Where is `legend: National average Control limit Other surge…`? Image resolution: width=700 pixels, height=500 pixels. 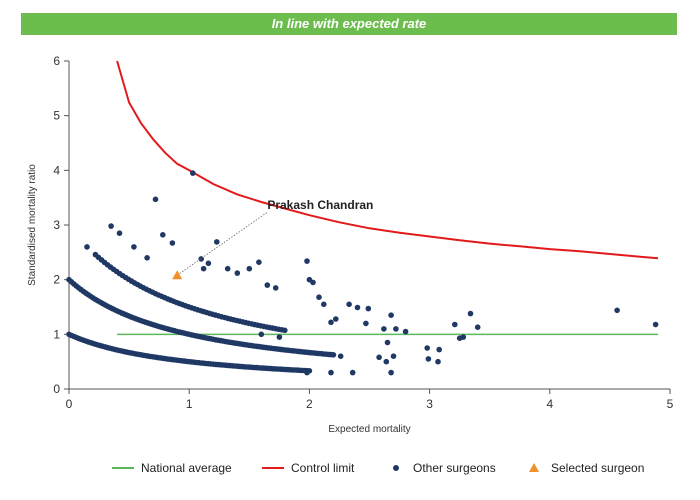 legend: National average Control limit Other surge… is located at coordinates (378, 468).